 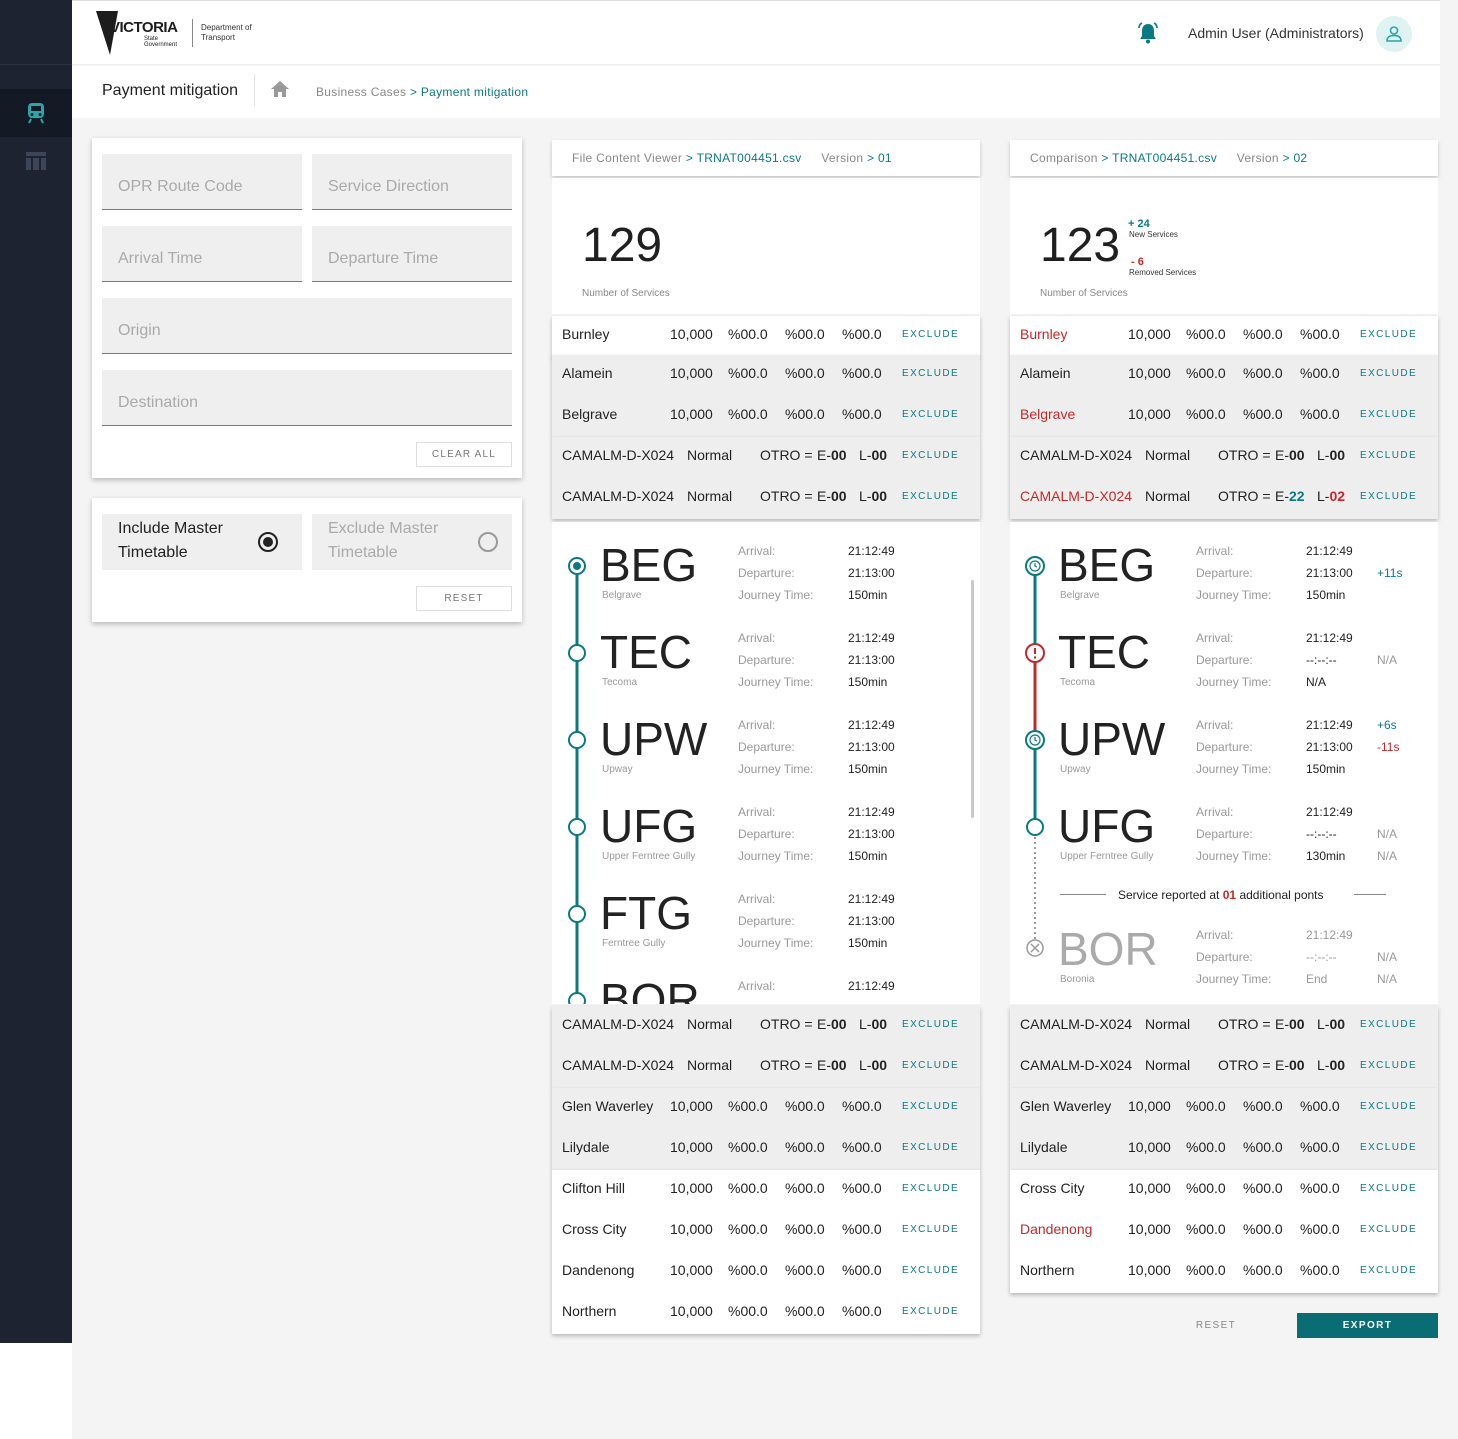 I want to click on stop-journey-label: Journey Time:, so click(x=776, y=943).